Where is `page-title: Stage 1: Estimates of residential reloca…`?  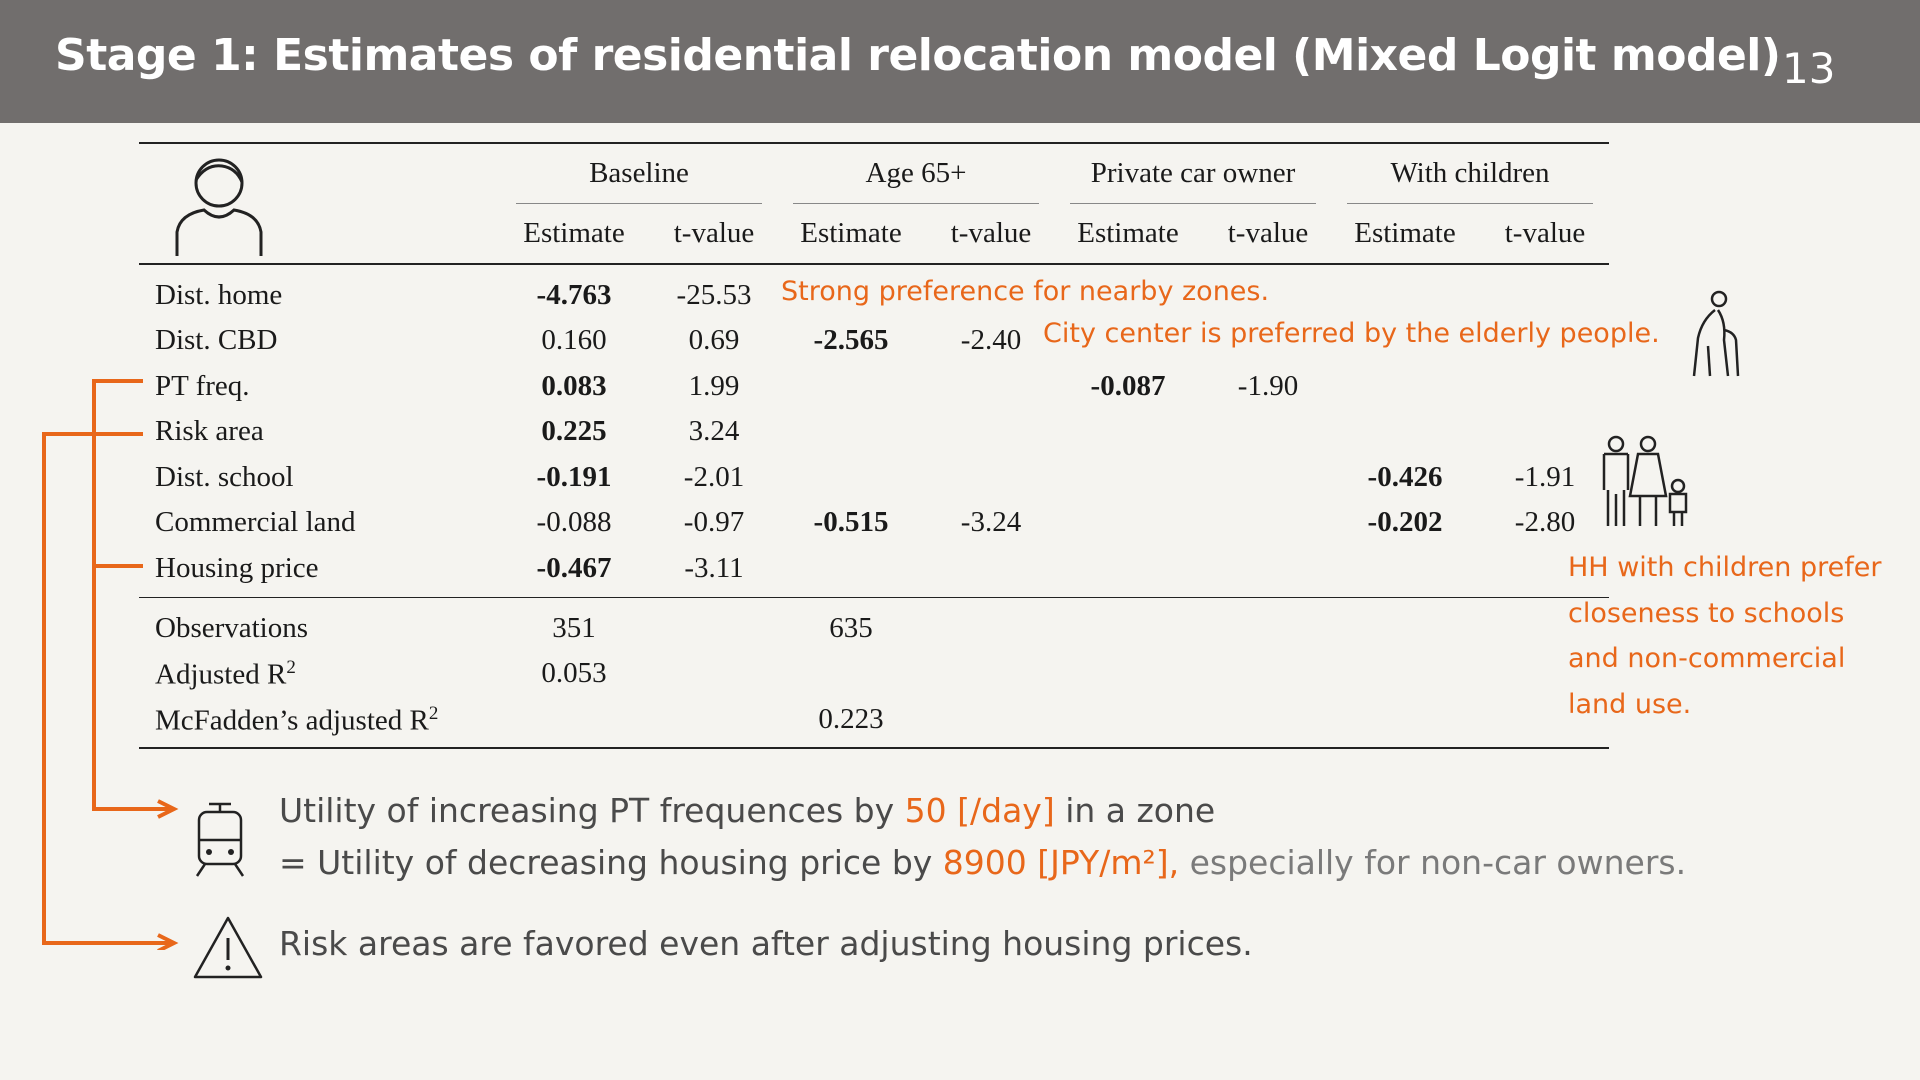 page-title: Stage 1: Estimates of residential reloca… is located at coordinates (918, 55).